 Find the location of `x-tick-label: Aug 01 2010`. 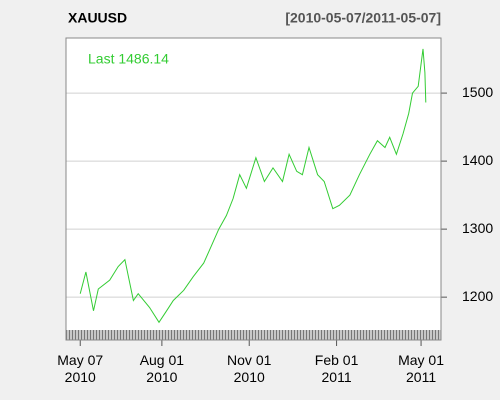

x-tick-label: Aug 01 2010 is located at coordinates (162, 368).